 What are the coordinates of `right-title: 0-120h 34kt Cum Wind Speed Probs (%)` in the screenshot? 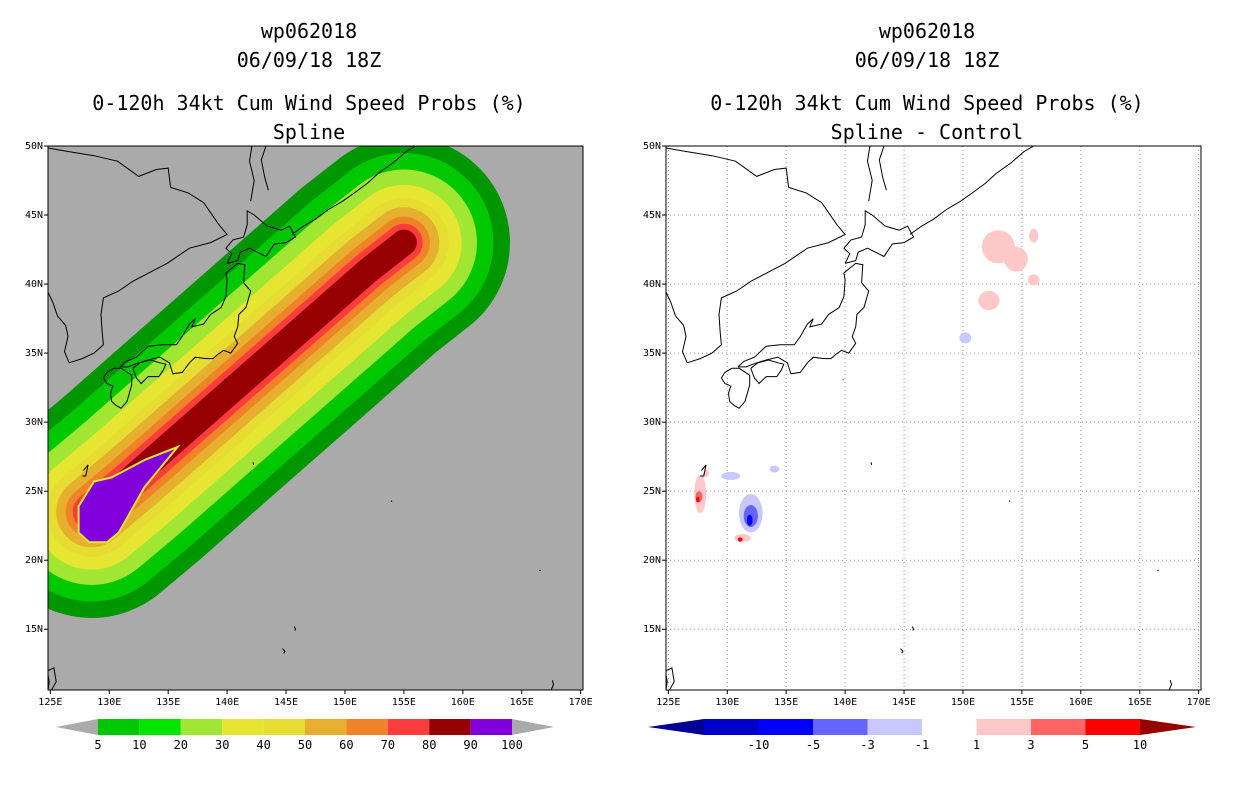 It's located at (926, 103).